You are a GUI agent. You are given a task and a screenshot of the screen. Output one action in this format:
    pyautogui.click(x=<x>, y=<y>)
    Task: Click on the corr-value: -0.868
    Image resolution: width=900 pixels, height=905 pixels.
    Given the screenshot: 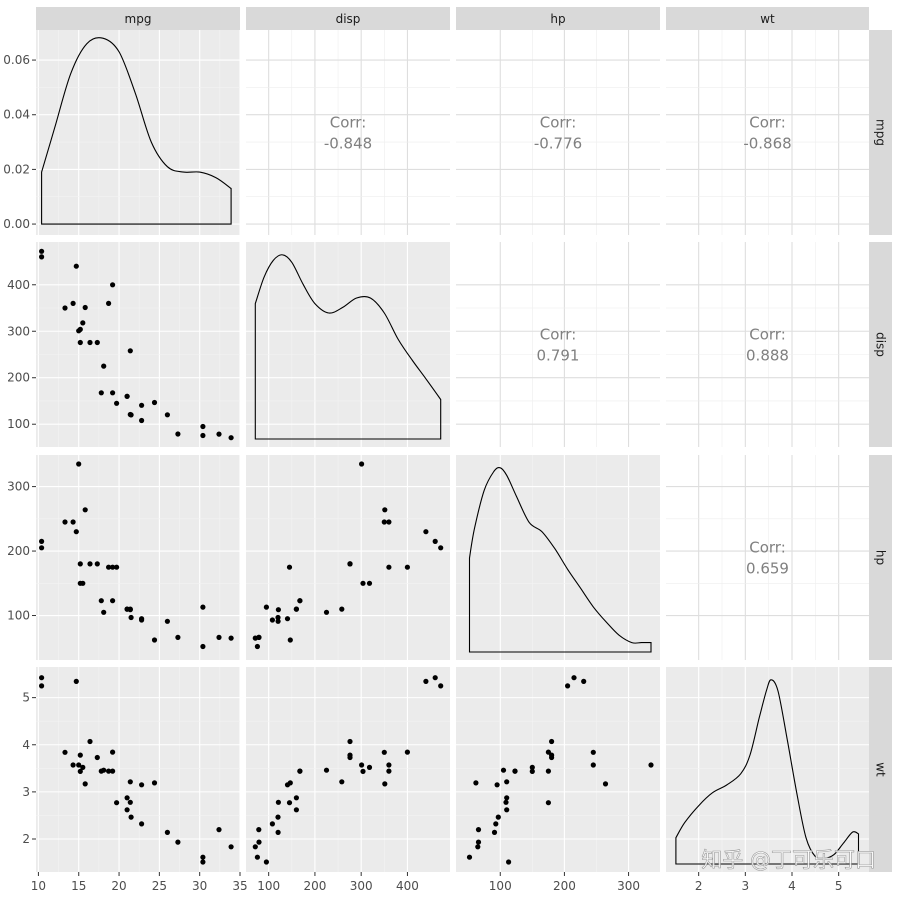 What is the action you would take?
    pyautogui.click(x=767, y=144)
    